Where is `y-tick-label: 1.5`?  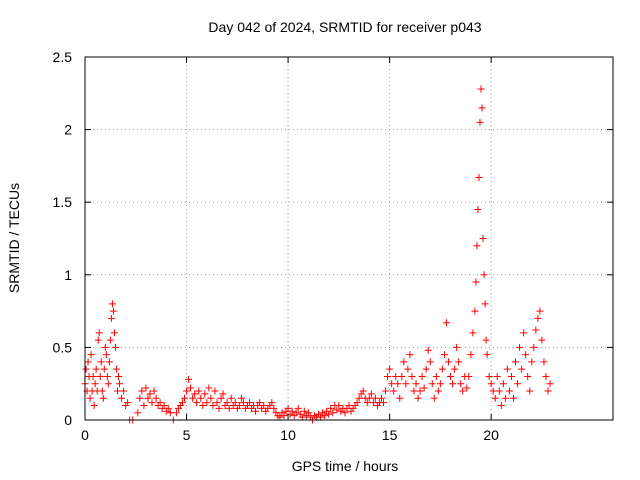 y-tick-label: 1.5 is located at coordinates (63, 202).